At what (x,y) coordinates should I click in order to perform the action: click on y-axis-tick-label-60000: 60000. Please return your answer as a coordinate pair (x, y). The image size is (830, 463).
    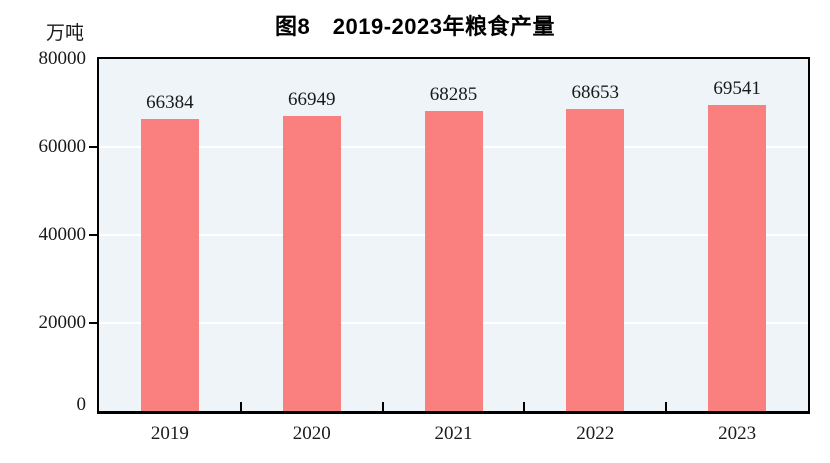
    Looking at the image, I should click on (62, 146).